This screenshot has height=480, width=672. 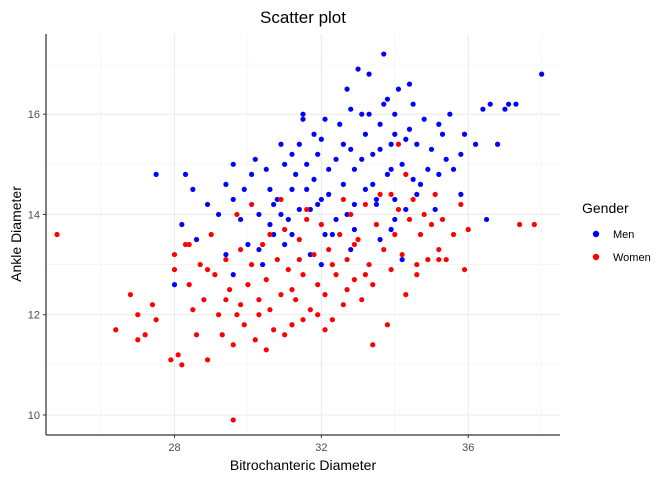 I want to click on y-tick-label: 14, so click(x=34, y=215).